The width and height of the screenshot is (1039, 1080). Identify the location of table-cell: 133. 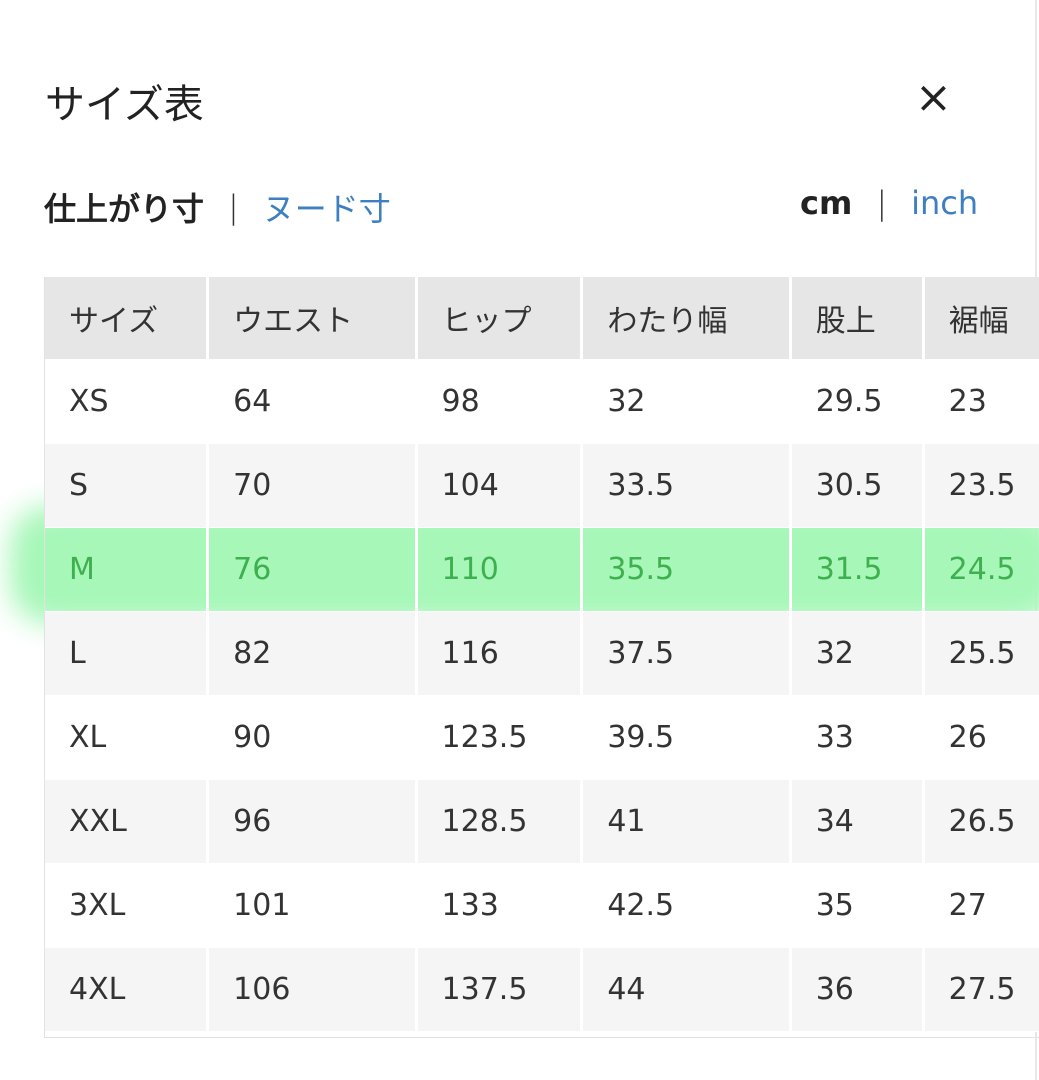
(498, 905).